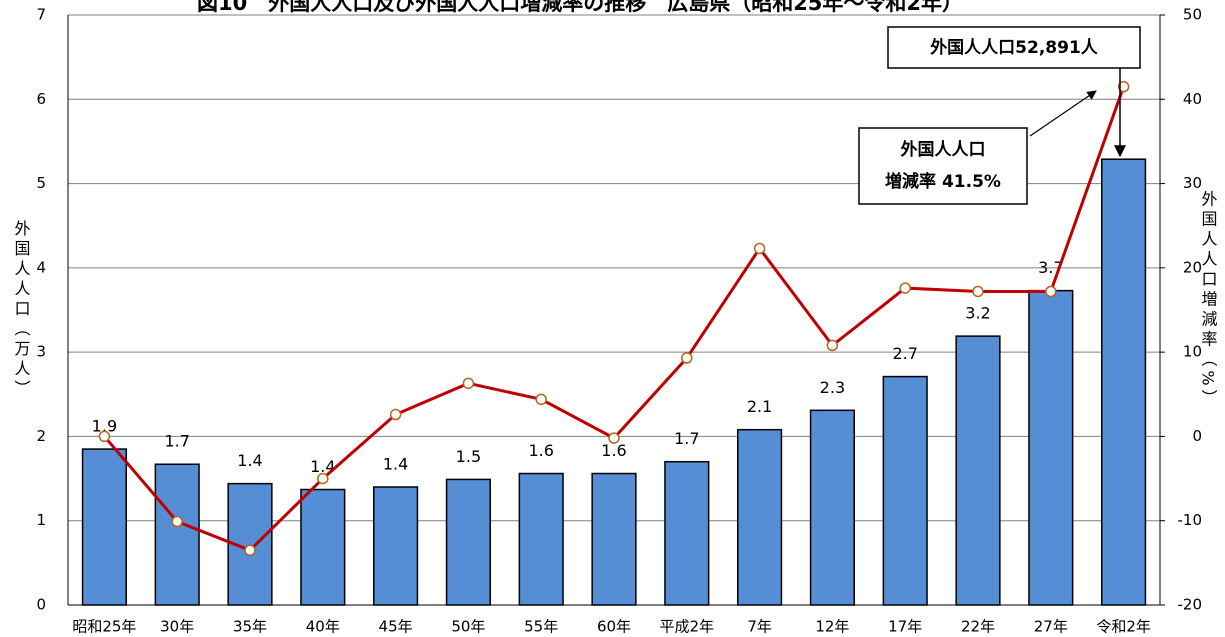  I want to click on y2-tick-label: 50, so click(1192, 15).